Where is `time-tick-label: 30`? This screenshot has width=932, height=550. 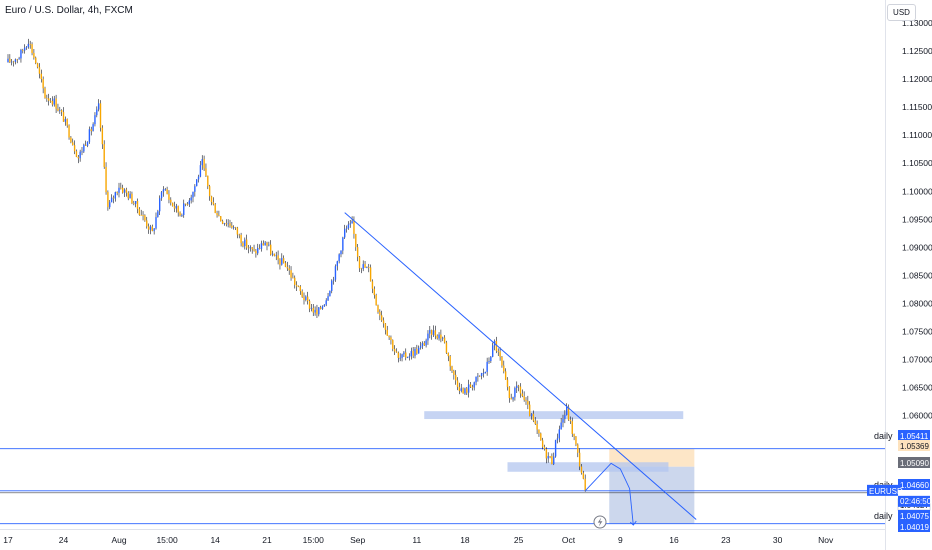
time-tick-label: 30 is located at coordinates (778, 540).